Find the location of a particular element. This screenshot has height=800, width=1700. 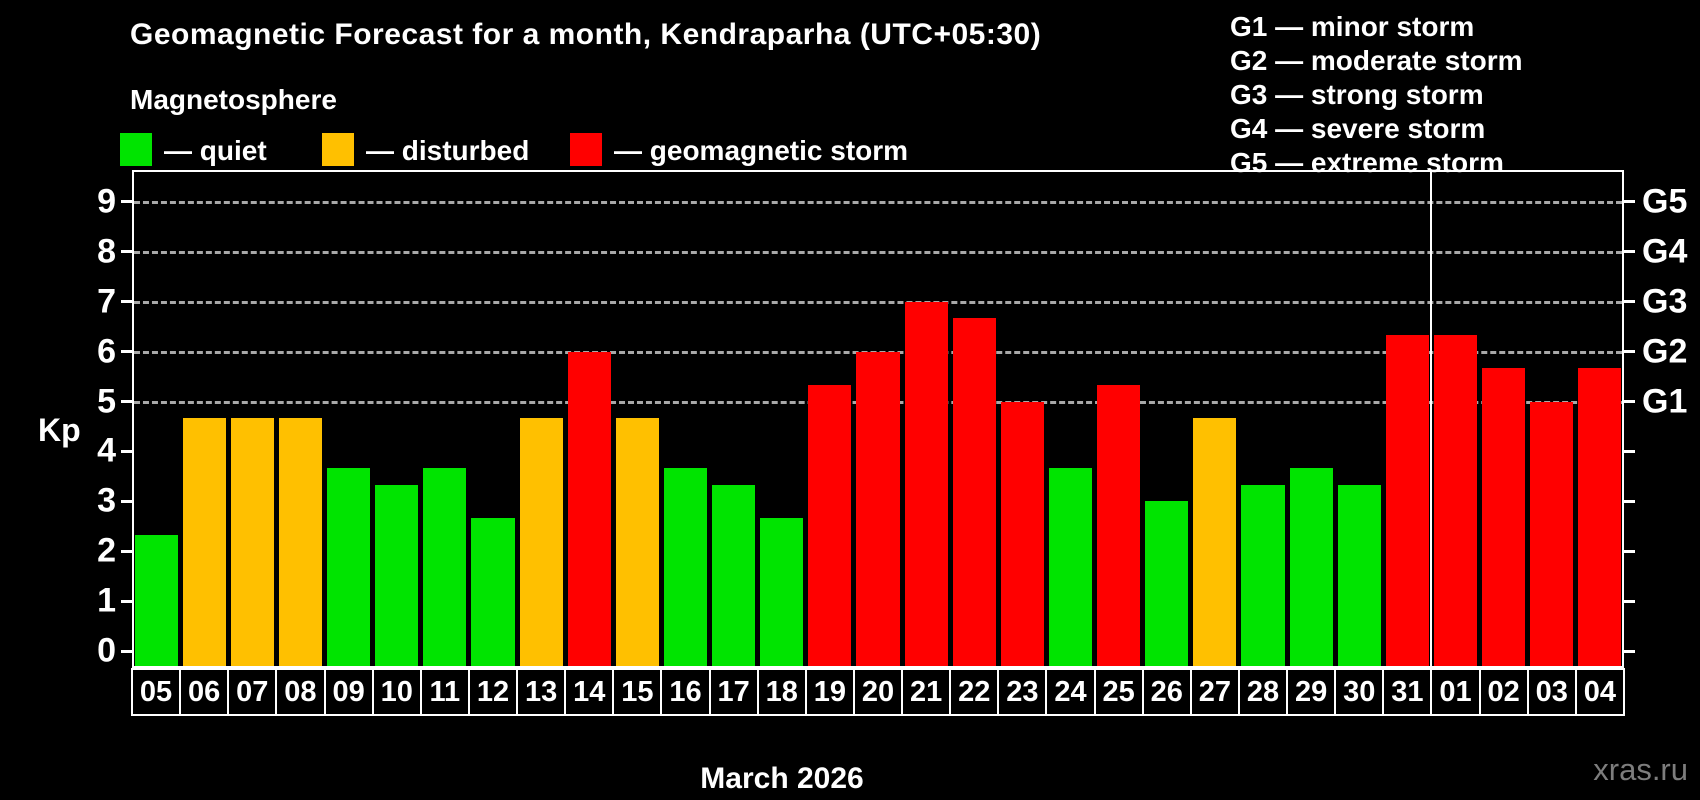

date-box-21: 21 is located at coordinates (926, 692).